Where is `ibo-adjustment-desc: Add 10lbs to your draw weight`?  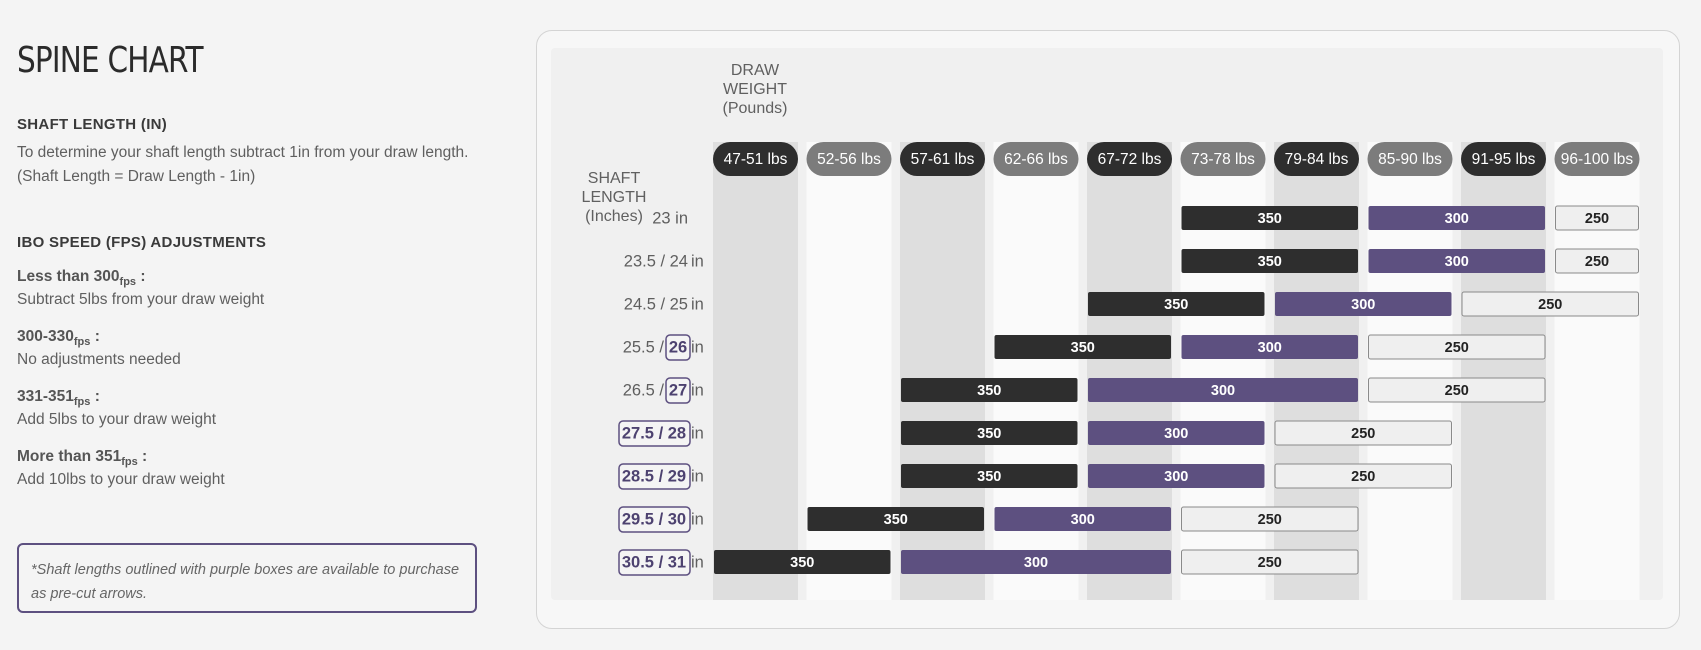 ibo-adjustment-desc: Add 10lbs to your draw weight is located at coordinates (121, 479).